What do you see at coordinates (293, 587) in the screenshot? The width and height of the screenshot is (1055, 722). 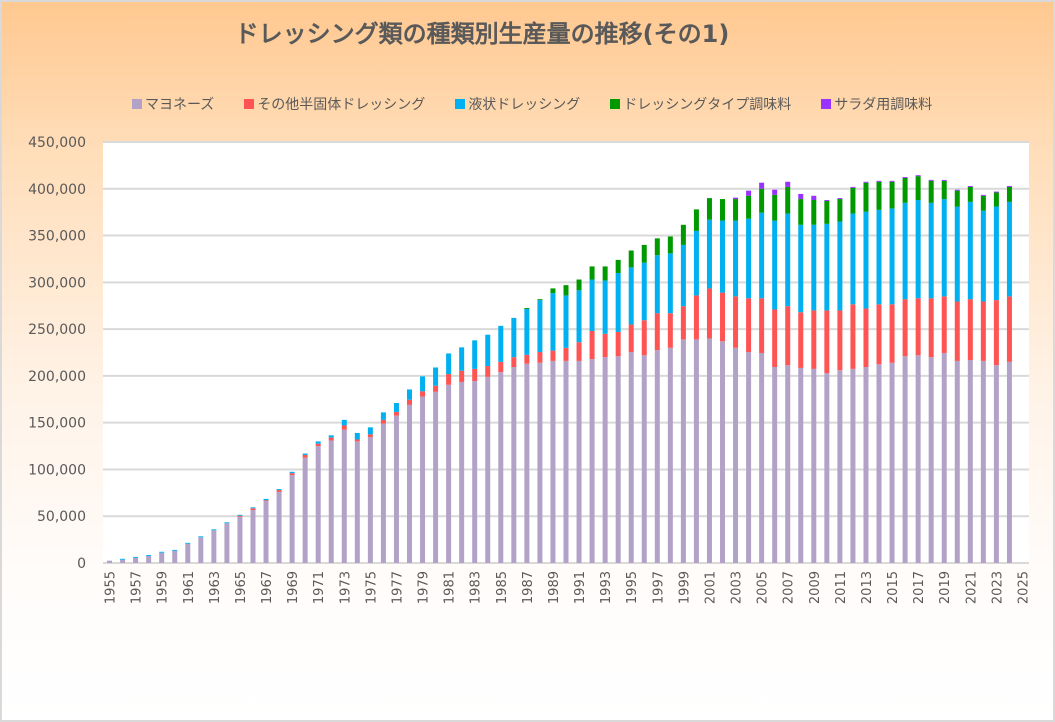 I see `x-tick-label: 1969` at bounding box center [293, 587].